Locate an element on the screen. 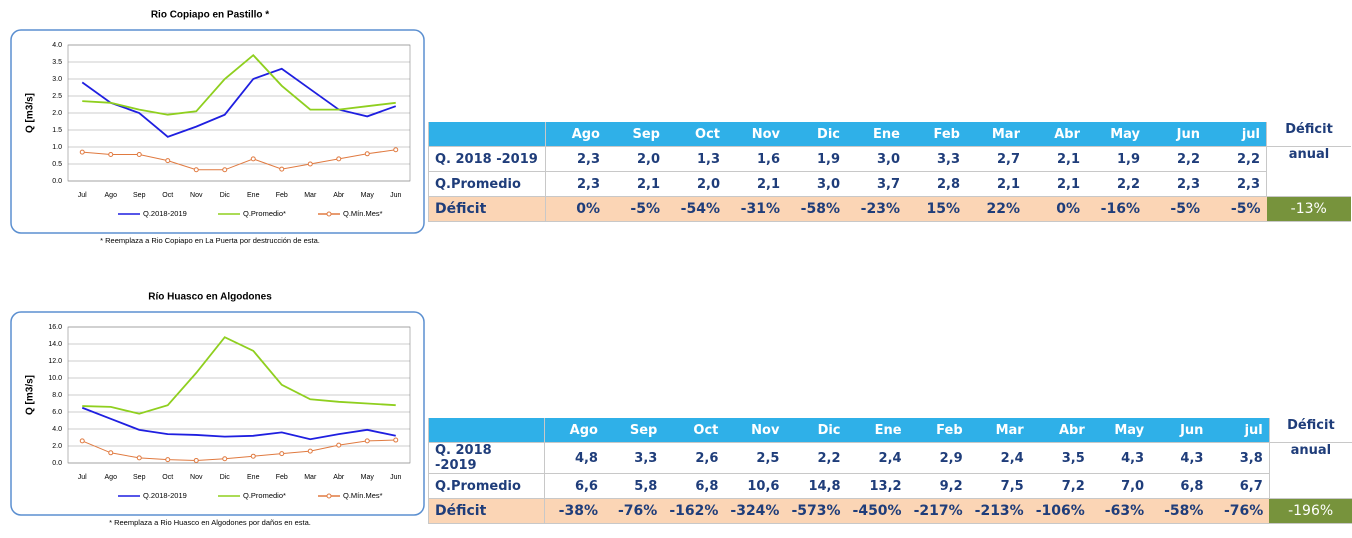  cell-value: 2,9 is located at coordinates (938, 458).